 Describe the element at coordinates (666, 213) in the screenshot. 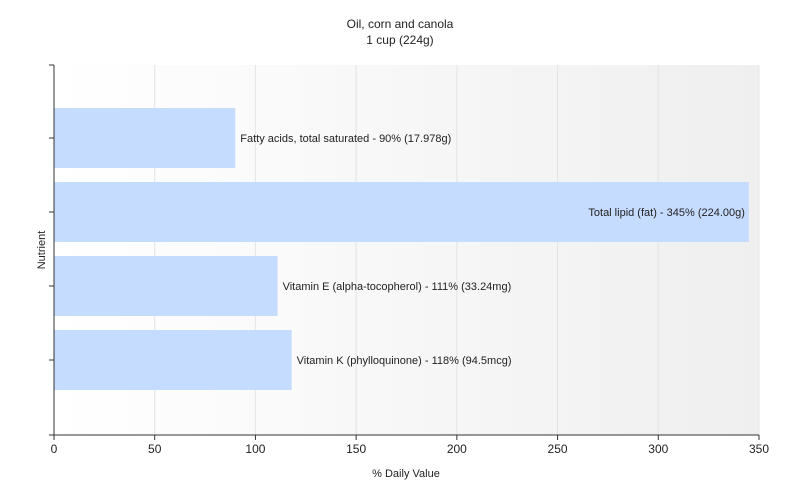

I see `bar-data-label: Total lipid (fat) - 345% (224.00g)` at that location.